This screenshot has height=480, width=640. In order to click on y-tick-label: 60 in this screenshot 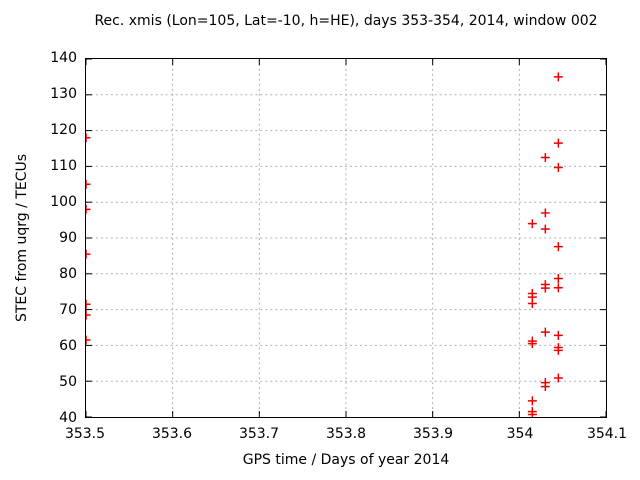, I will do `click(68, 346)`.